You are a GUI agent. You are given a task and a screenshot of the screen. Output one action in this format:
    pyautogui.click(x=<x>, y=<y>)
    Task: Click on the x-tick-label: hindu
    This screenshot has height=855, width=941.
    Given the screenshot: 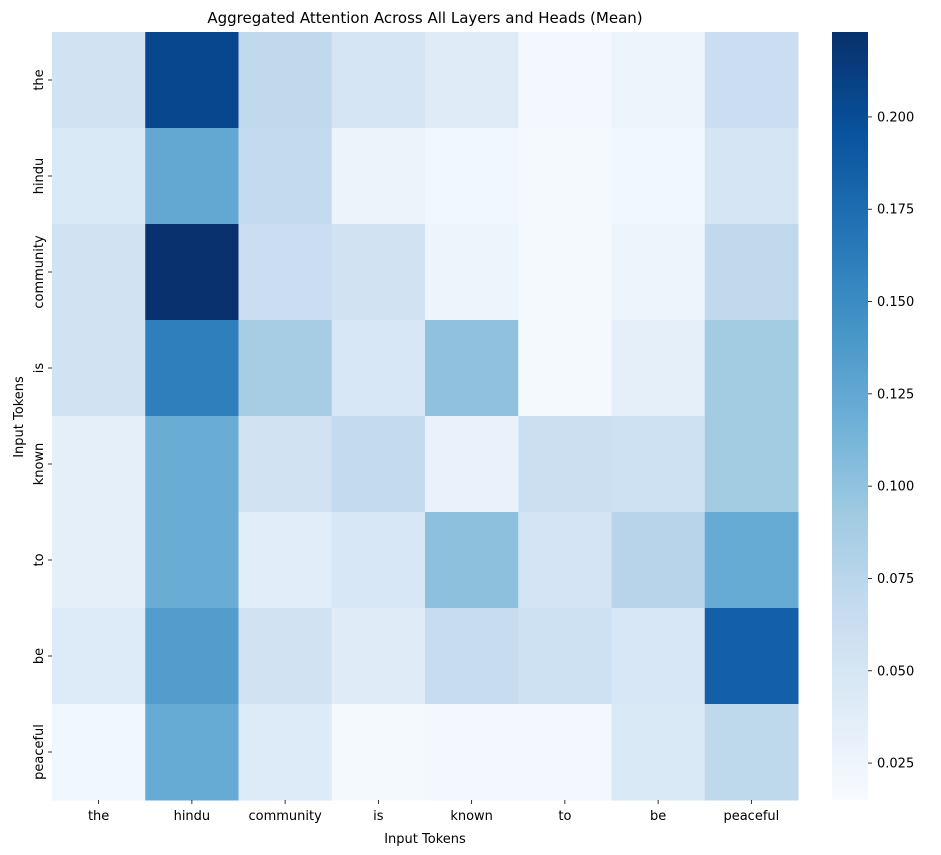 What is the action you would take?
    pyautogui.click(x=192, y=816)
    